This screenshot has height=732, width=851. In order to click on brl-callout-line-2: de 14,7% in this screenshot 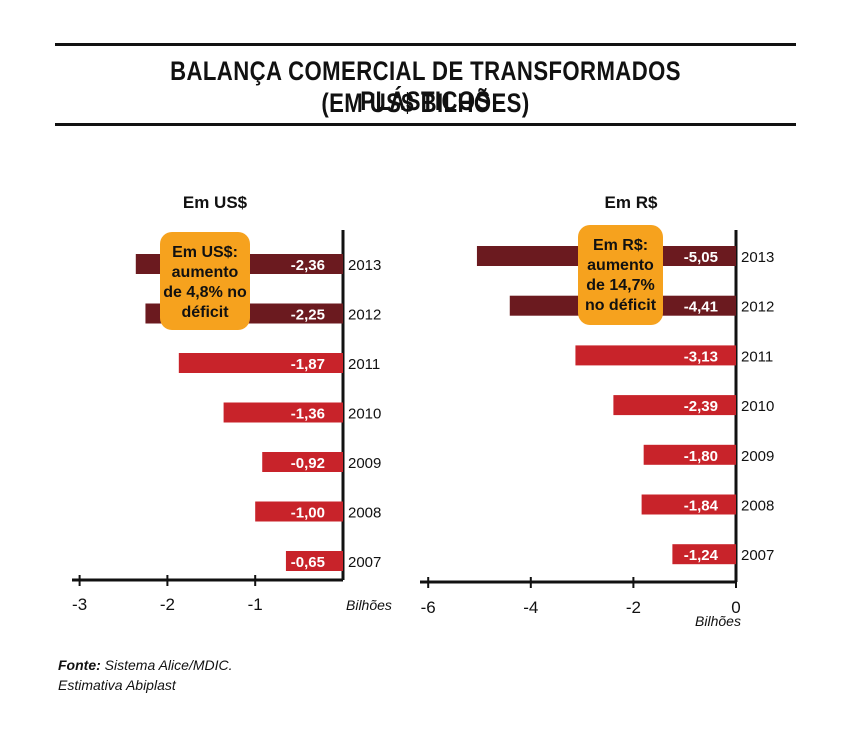, I will do `click(620, 285)`.